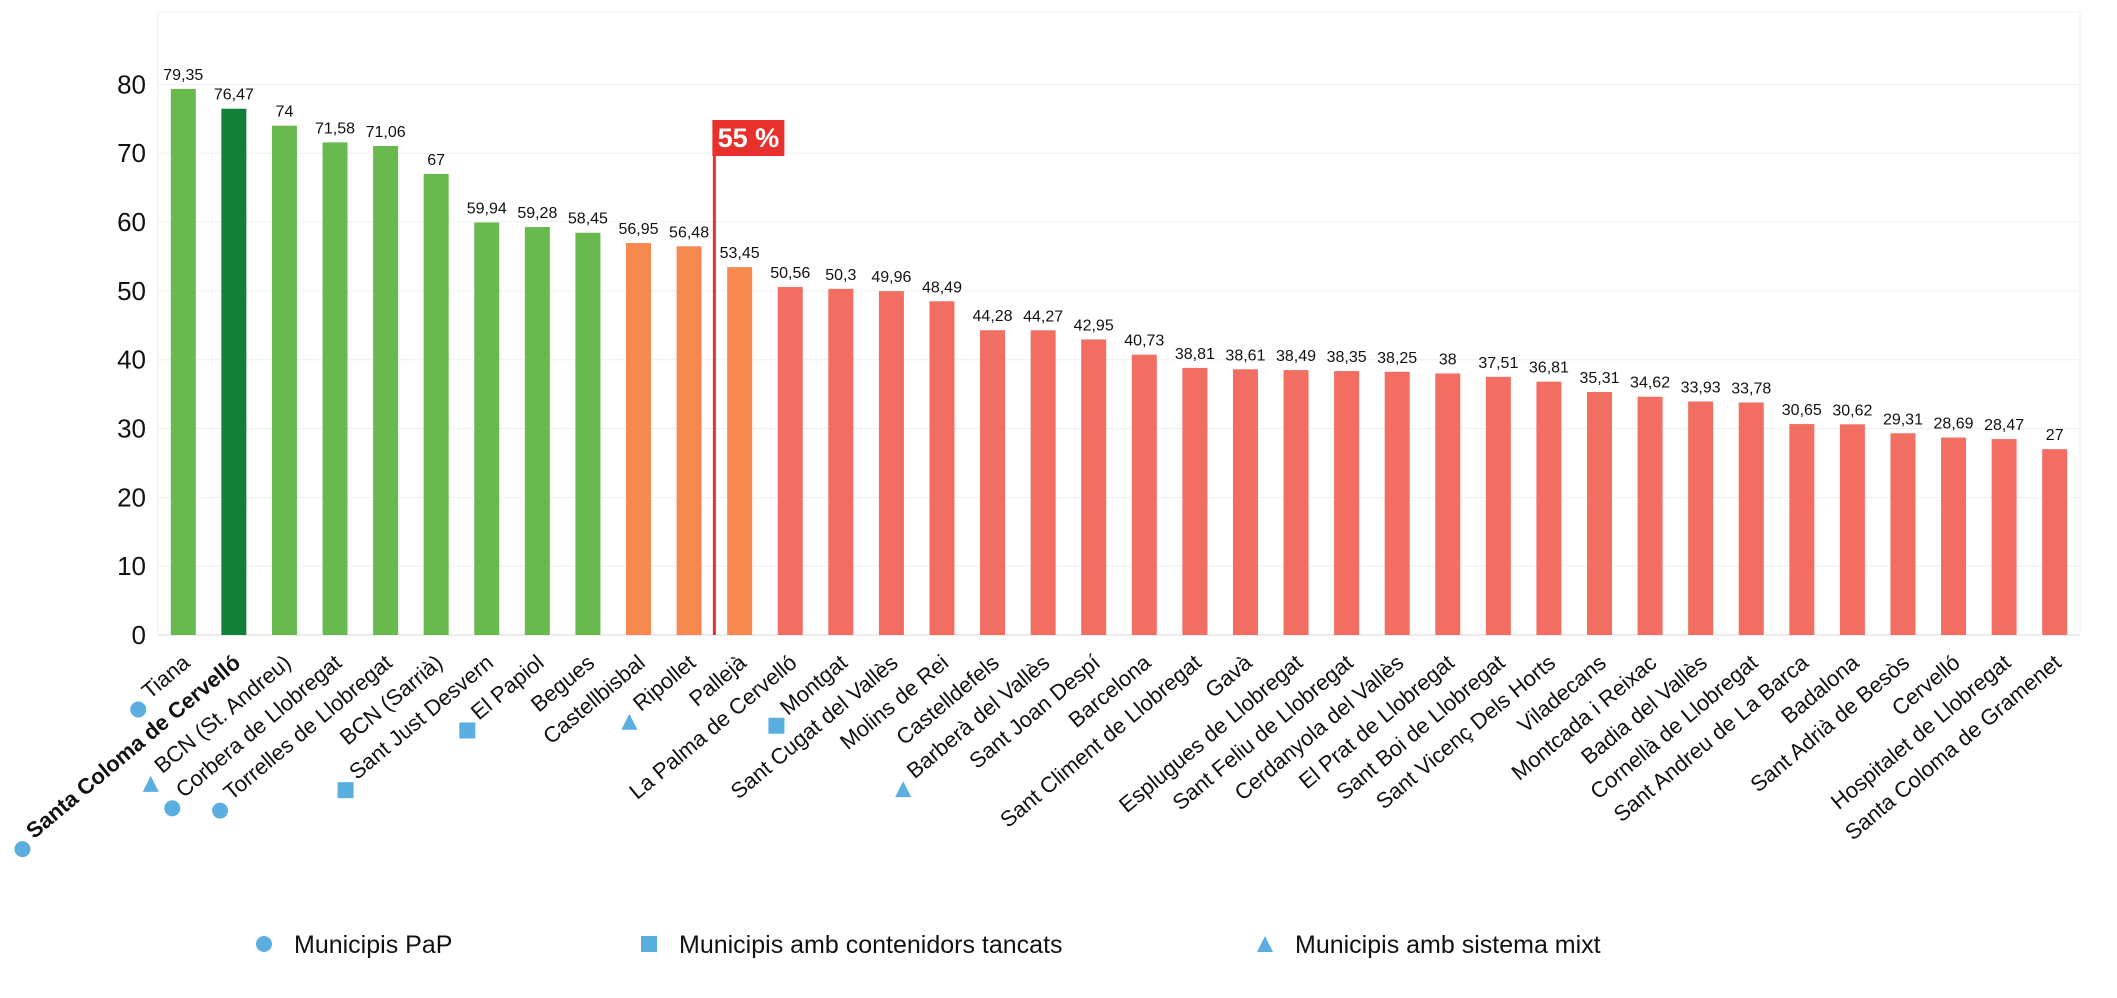  I want to click on data-label: 37,51, so click(1498, 363).